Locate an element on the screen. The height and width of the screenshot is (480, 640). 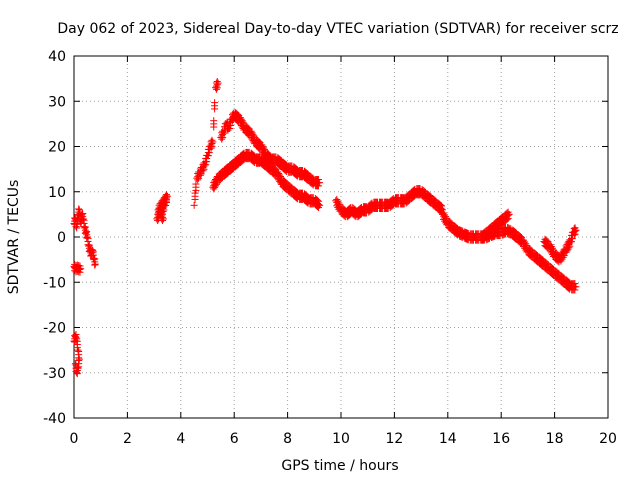
y-tick-label: 0 is located at coordinates (61, 238).